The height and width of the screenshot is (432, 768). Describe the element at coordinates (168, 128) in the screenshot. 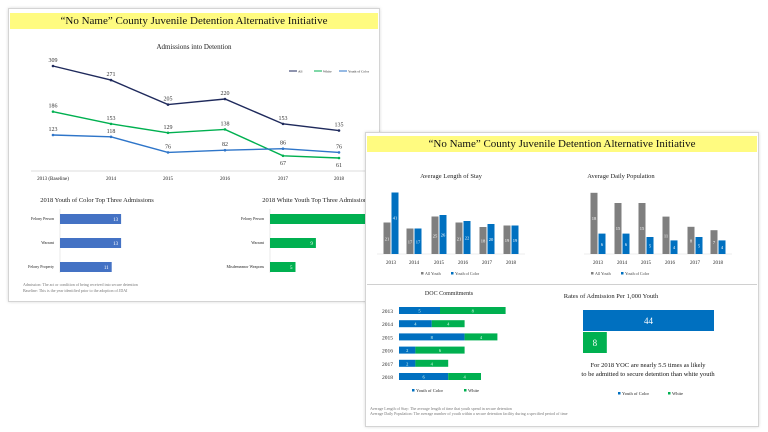

I see `data-label: 129` at that location.